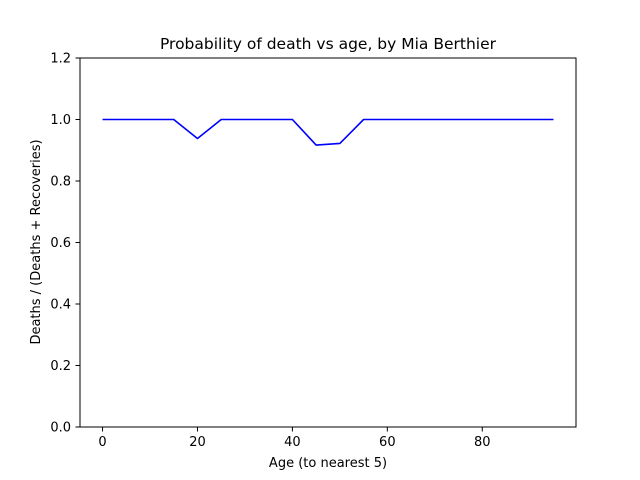 The width and height of the screenshot is (640, 480). Describe the element at coordinates (60, 120) in the screenshot. I see `y-tick-label: 1.0` at that location.